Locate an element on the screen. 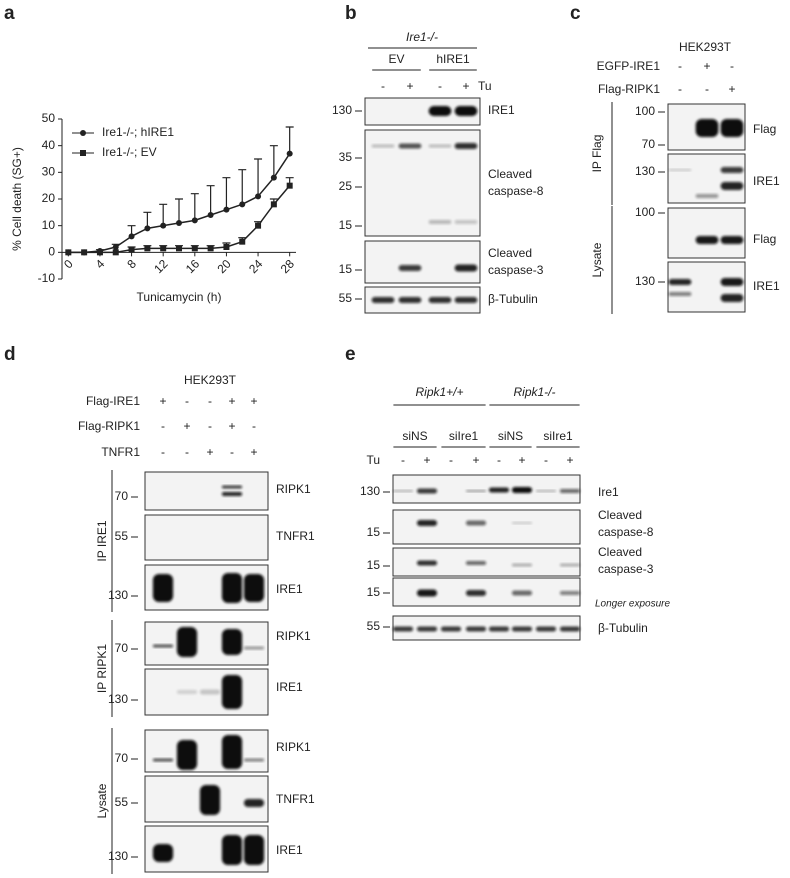 Image resolution: width=790 pixels, height=878 pixels. condition-label: Flag-RIPK1 is located at coordinates (109, 426).